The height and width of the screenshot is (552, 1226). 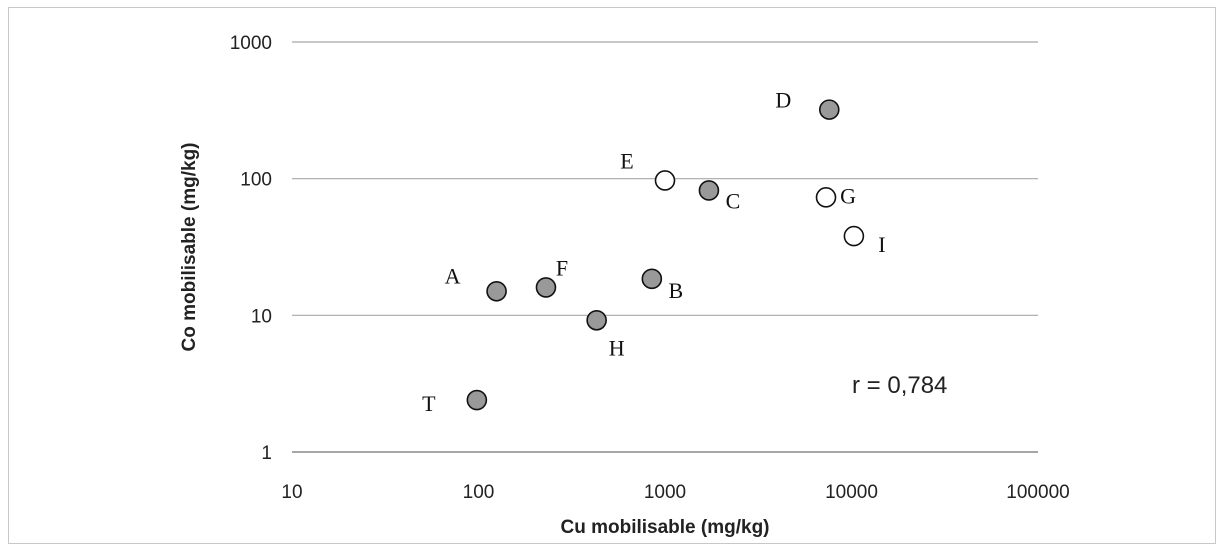 What do you see at coordinates (675, 290) in the screenshot?
I see `point-label-b: B` at bounding box center [675, 290].